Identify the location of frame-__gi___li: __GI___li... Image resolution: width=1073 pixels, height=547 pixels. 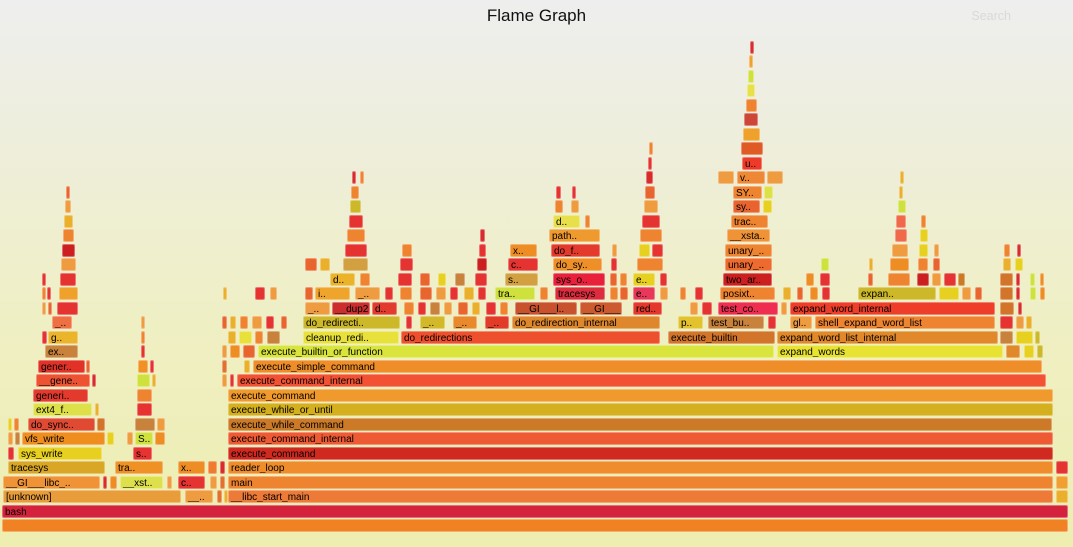
(601, 308).